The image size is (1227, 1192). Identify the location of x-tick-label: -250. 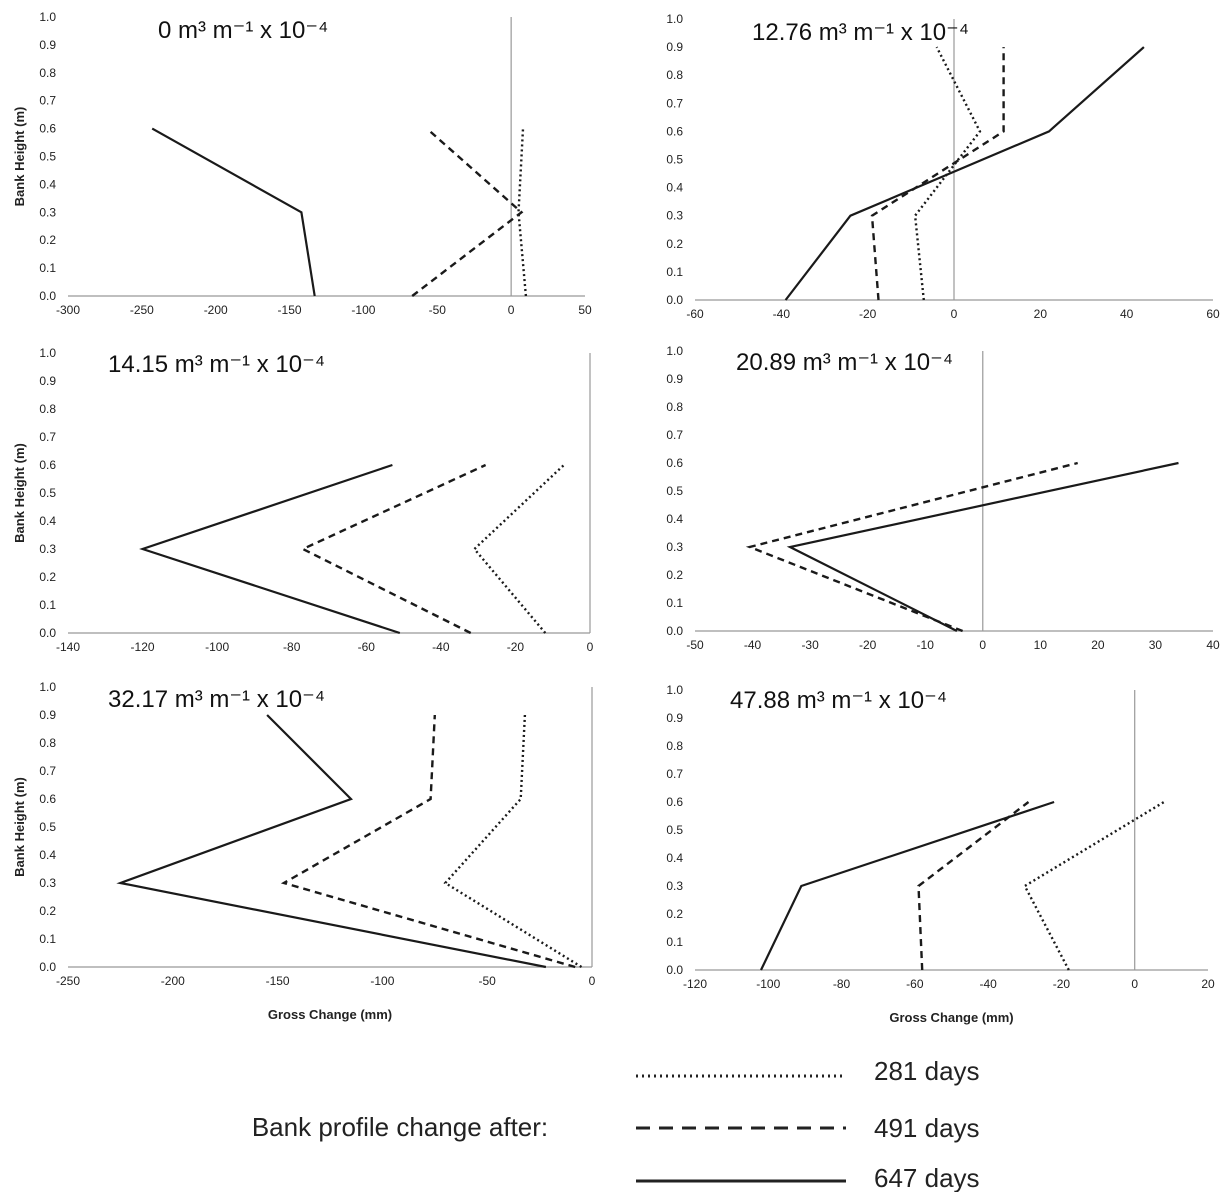
(142, 310).